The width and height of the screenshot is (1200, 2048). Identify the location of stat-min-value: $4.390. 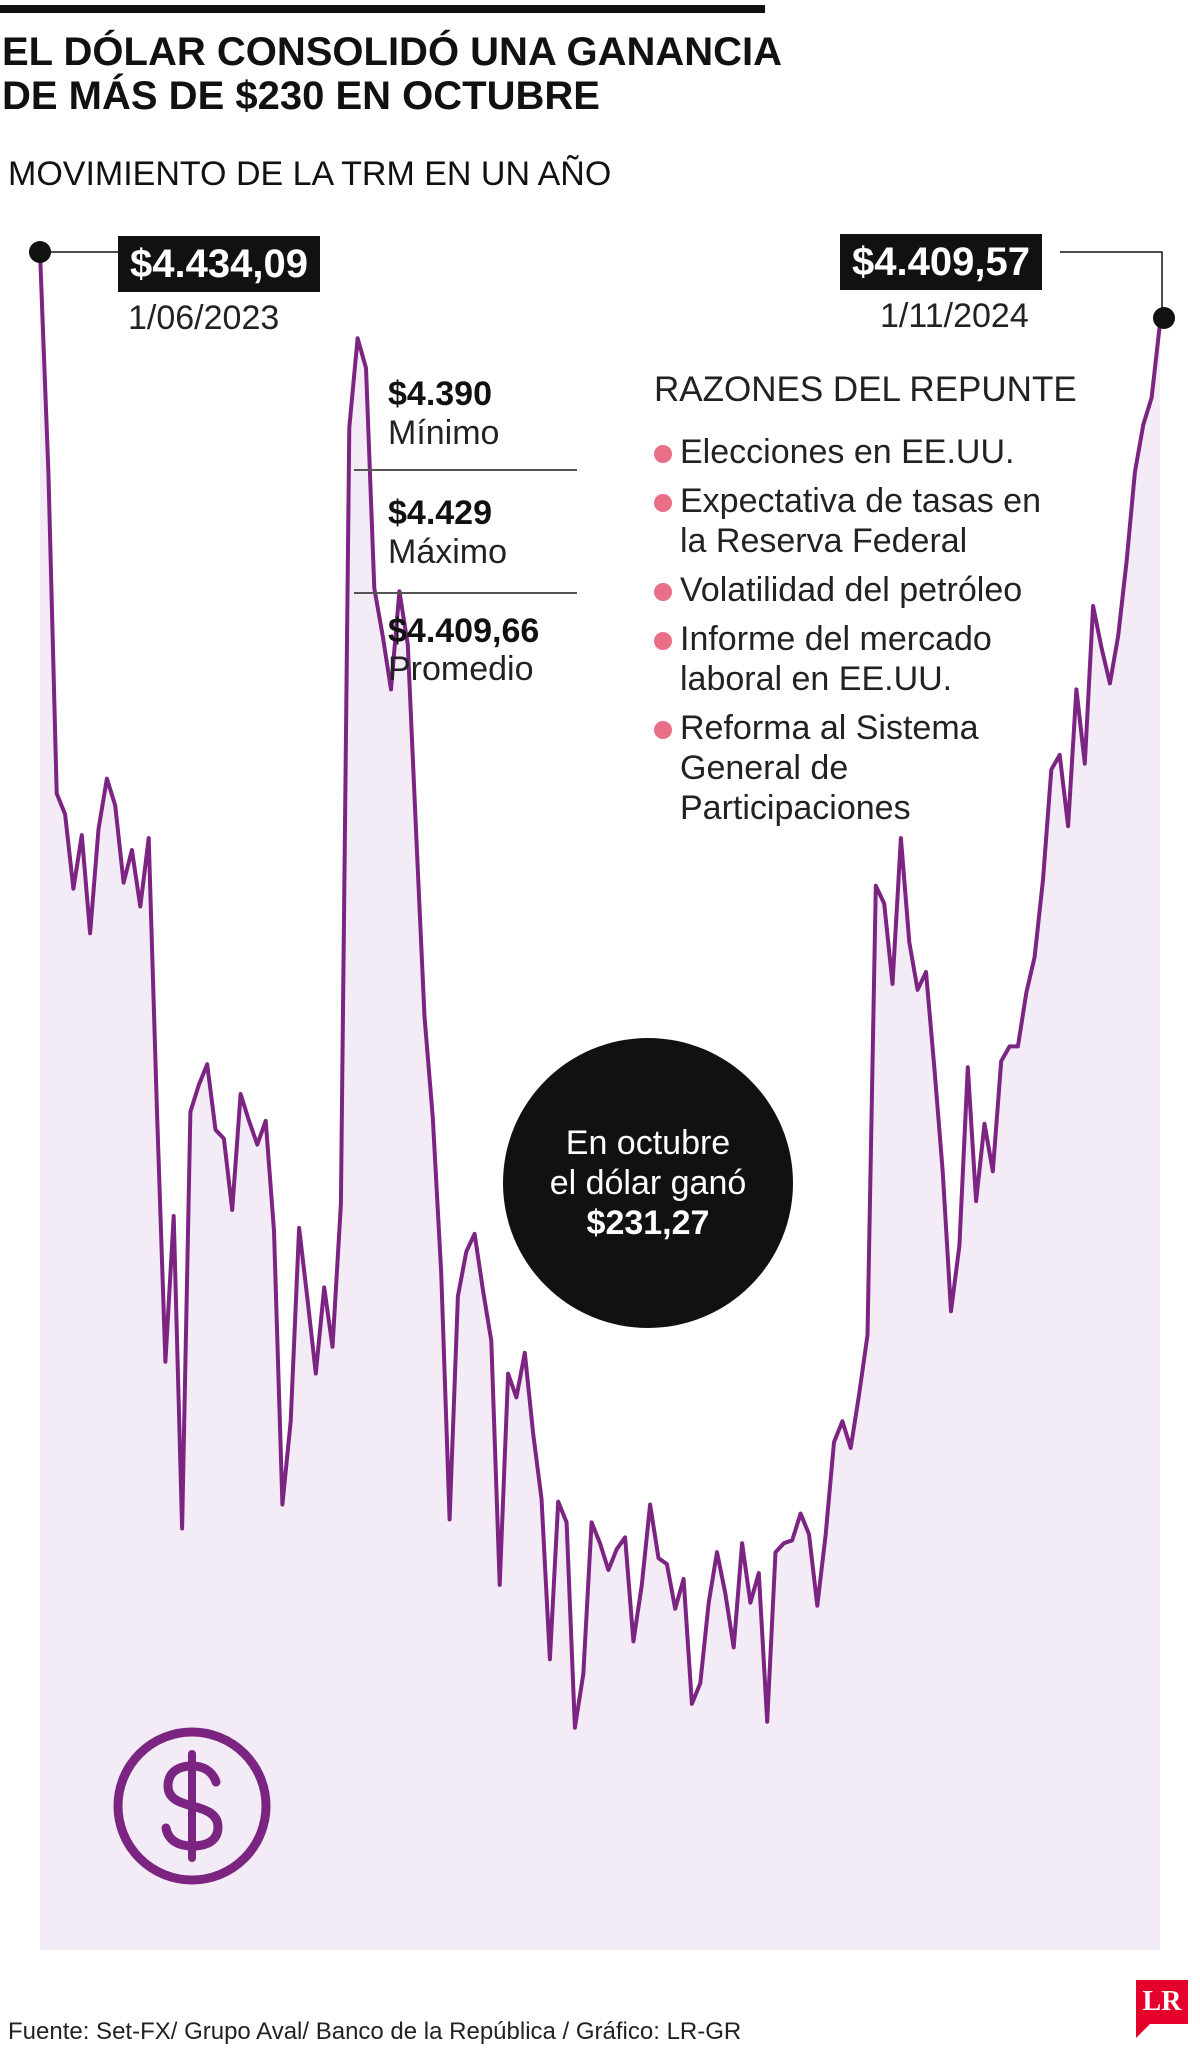
(440, 394).